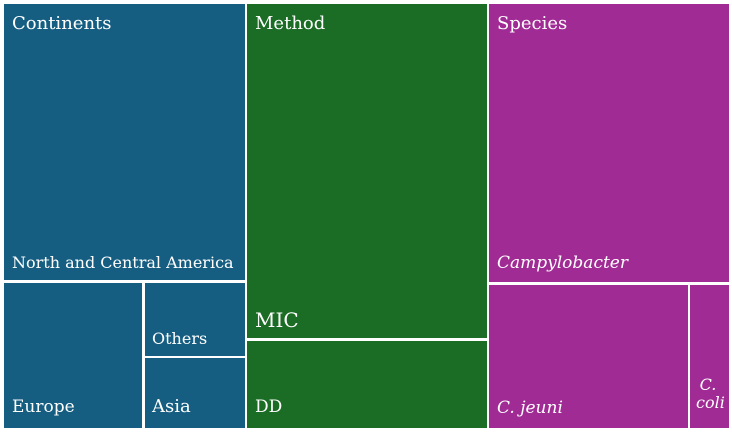 The height and width of the screenshot is (432, 732). I want to click on tile-label-dd: DD, so click(269, 407).